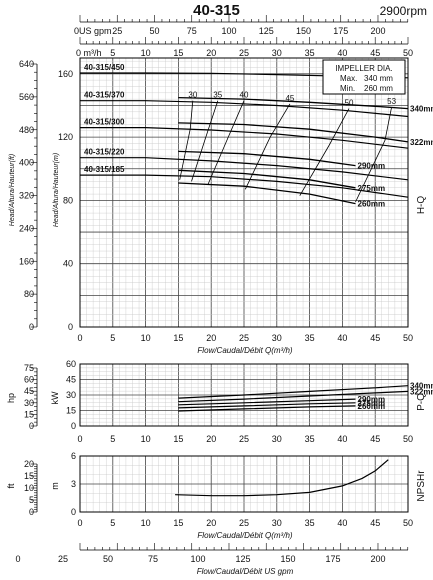  Describe the element at coordinates (29, 488) in the screenshot. I see `npsh-ft-tick-label: 10` at that location.